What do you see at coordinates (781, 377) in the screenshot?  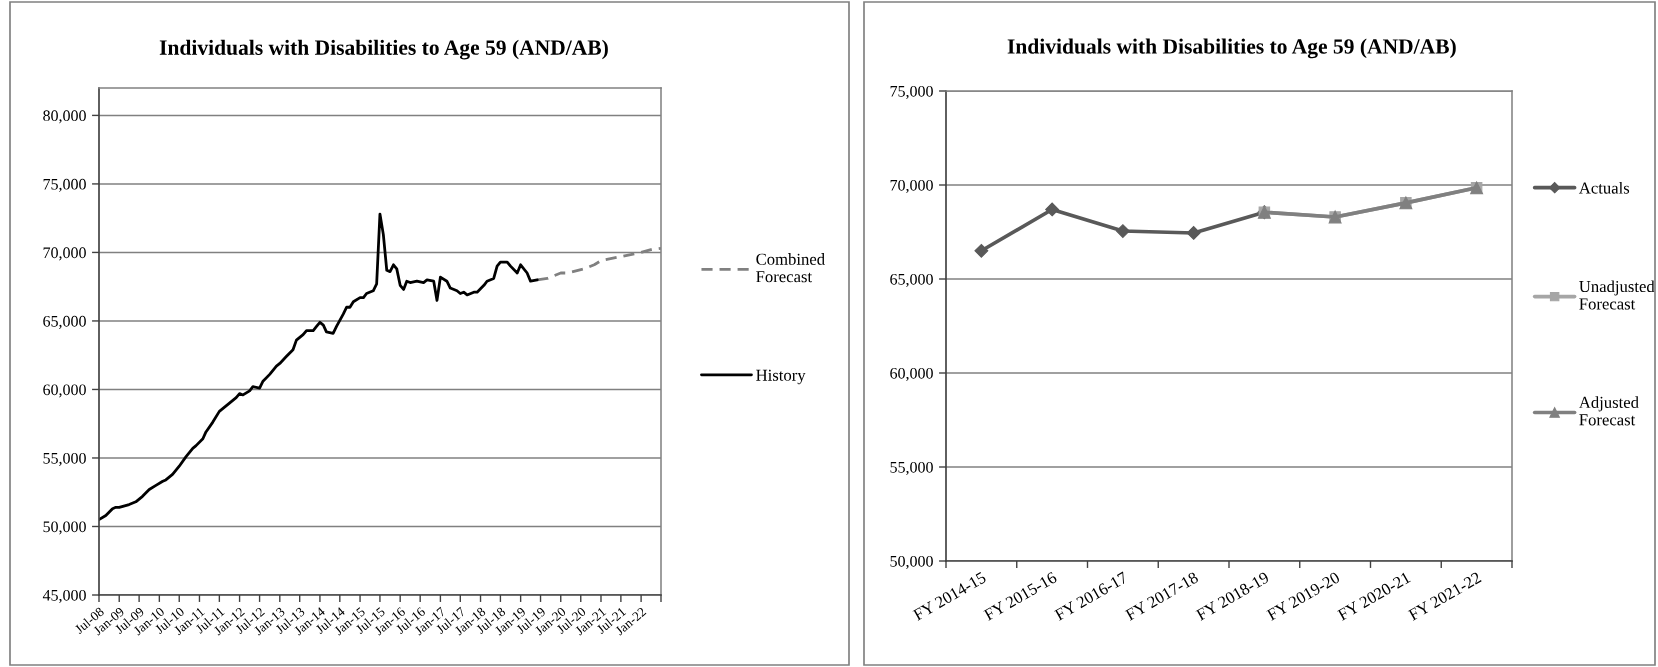 I see `legend-label: History` at bounding box center [781, 377].